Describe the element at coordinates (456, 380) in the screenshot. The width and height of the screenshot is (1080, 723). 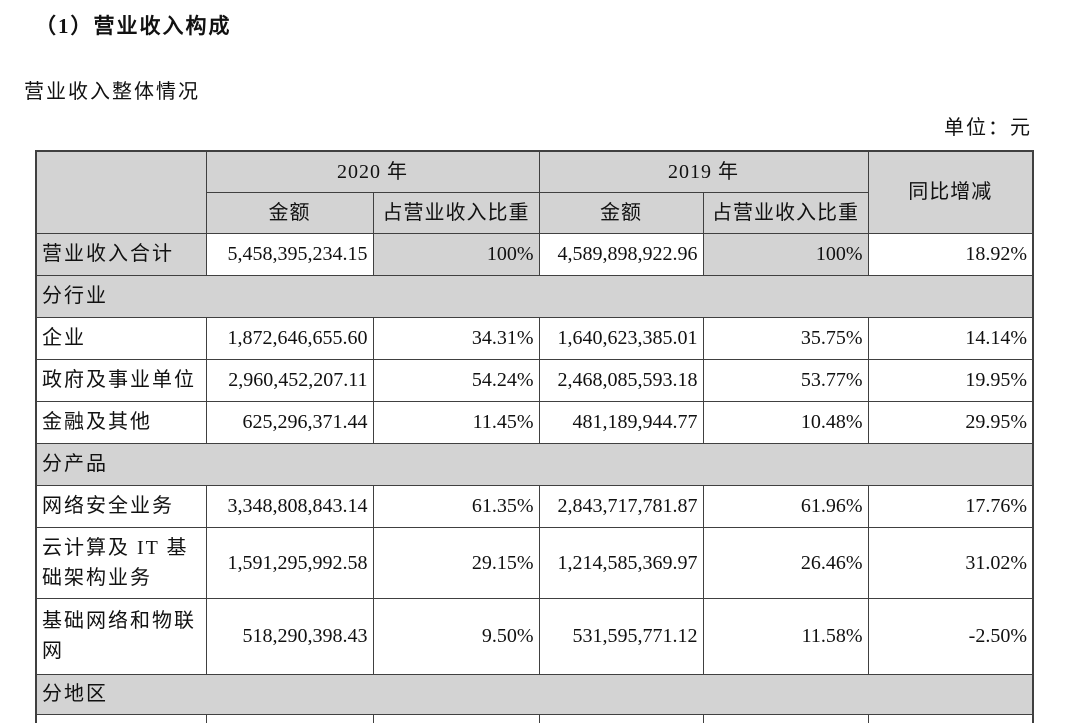
I see `pct-2020: 54.24%` at that location.